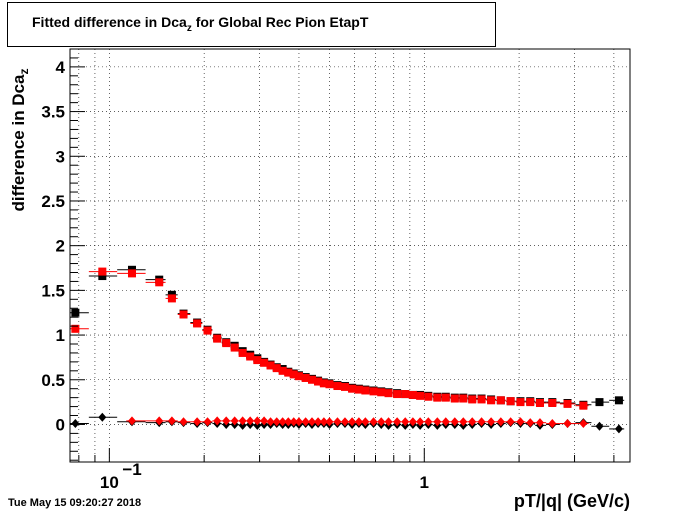 The height and width of the screenshot is (514, 700). I want to click on y-tick-label: 0.5, so click(53, 380).